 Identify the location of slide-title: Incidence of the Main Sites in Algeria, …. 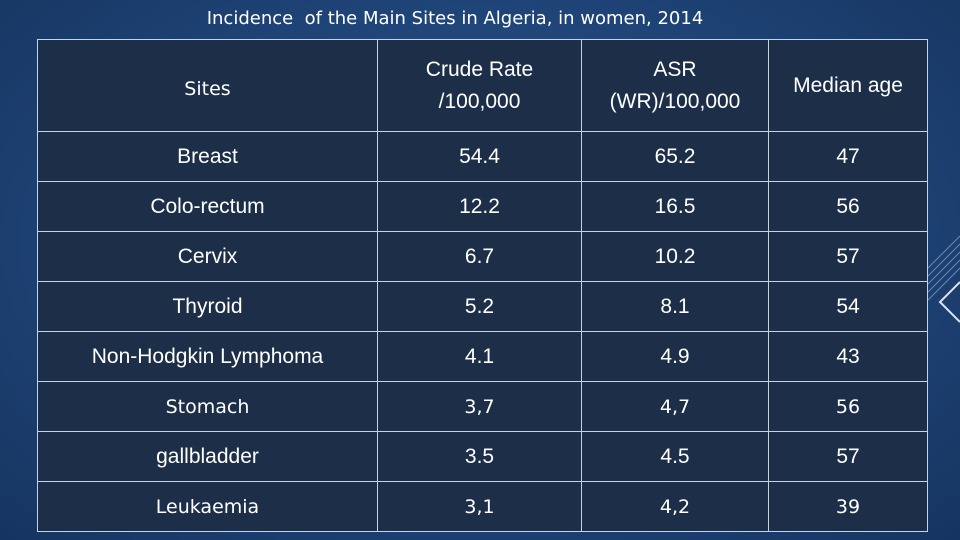
(455, 18).